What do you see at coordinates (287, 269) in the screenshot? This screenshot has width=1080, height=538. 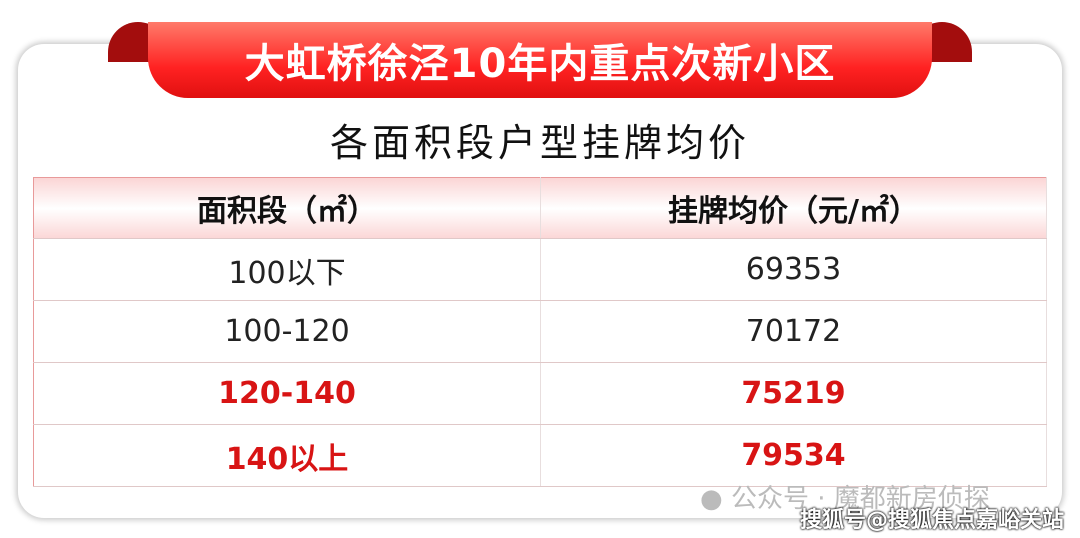 I see `cell-area: 100以下` at bounding box center [287, 269].